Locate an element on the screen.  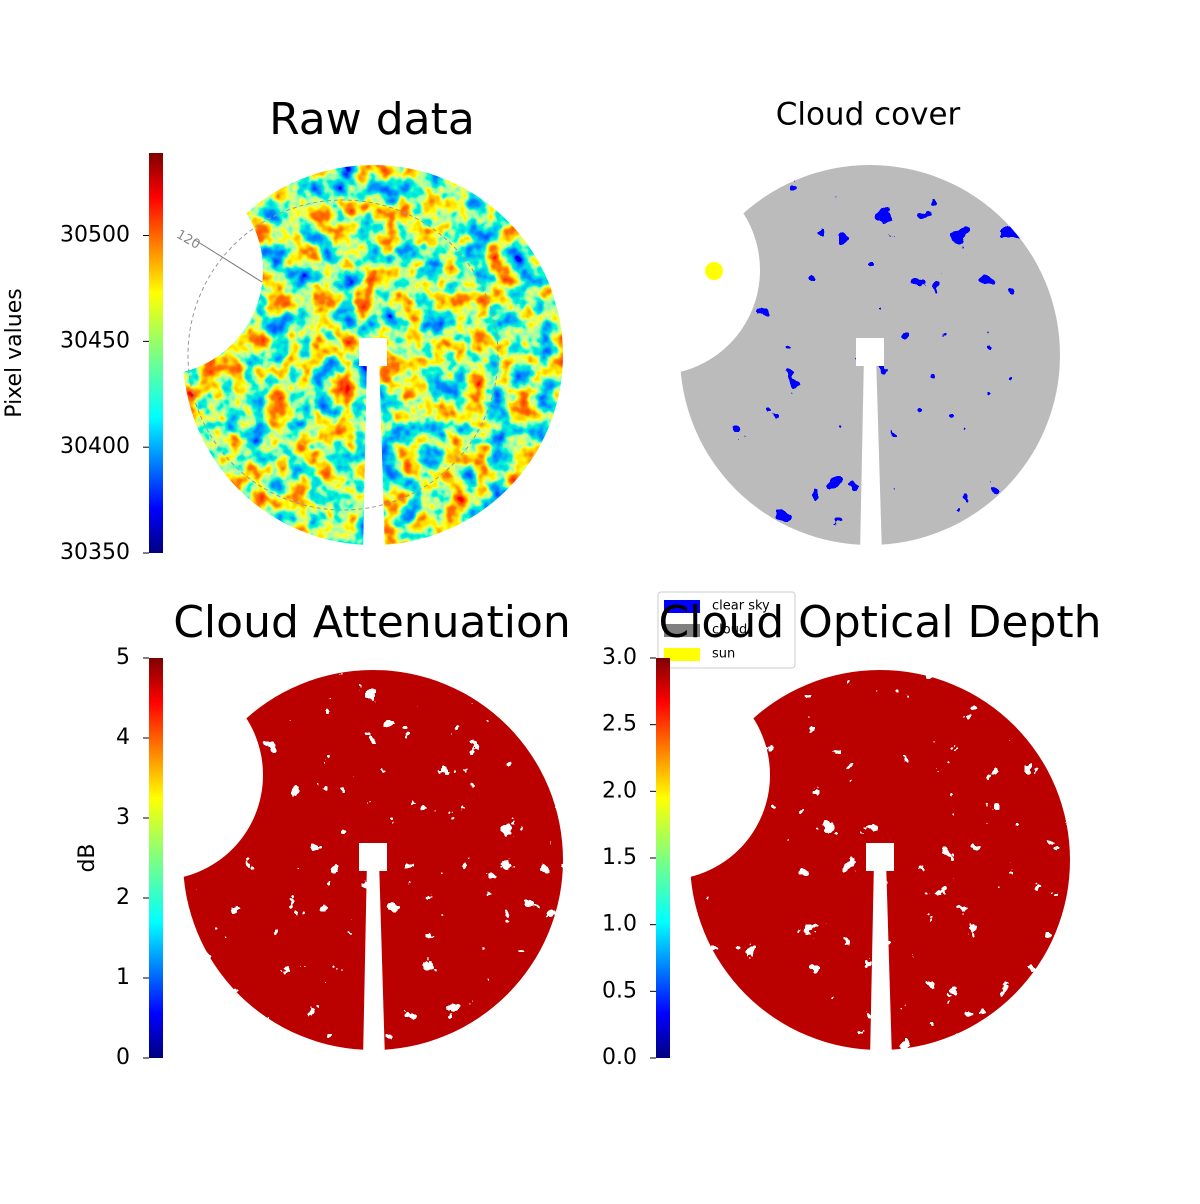
legend-label: clear sky is located at coordinates (741, 606).